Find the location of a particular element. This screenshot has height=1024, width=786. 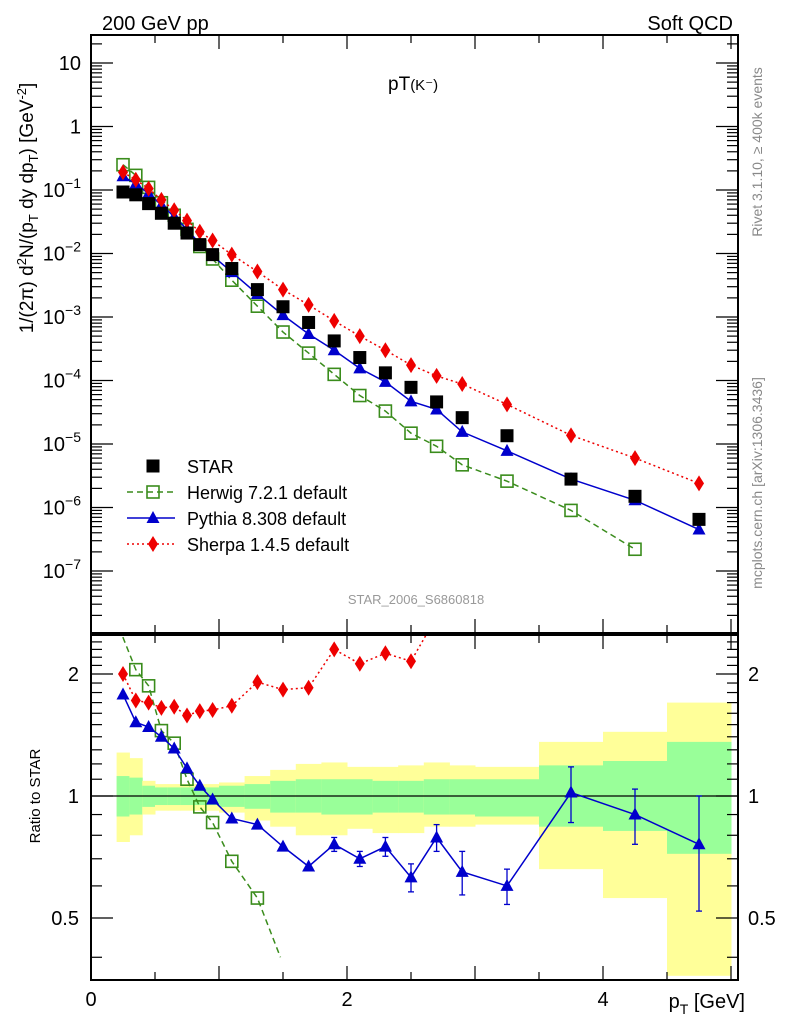

legend-label: Herwig 7.2.1 default is located at coordinates (267, 493).